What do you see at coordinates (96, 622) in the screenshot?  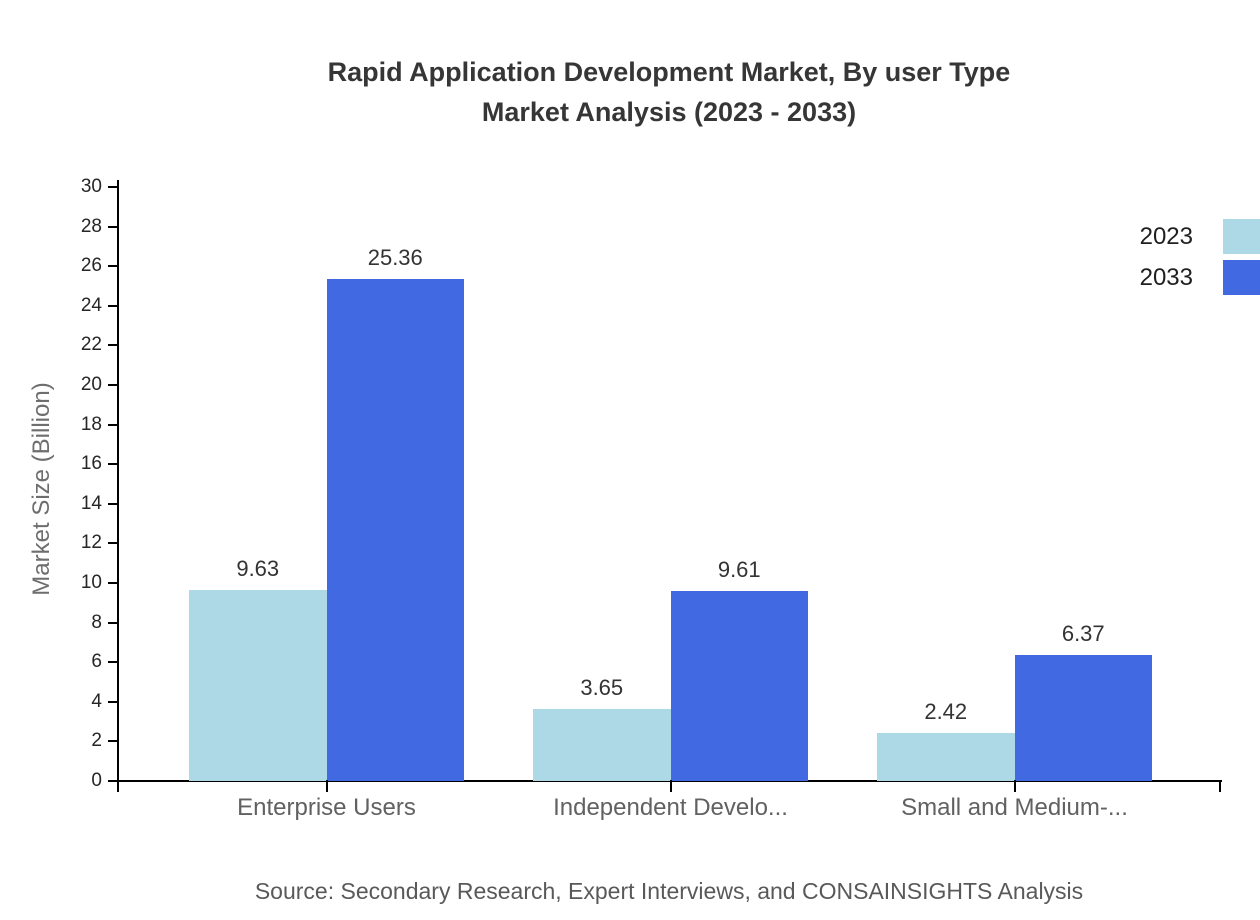 I see `y-axis-tick-label: 8` at bounding box center [96, 622].